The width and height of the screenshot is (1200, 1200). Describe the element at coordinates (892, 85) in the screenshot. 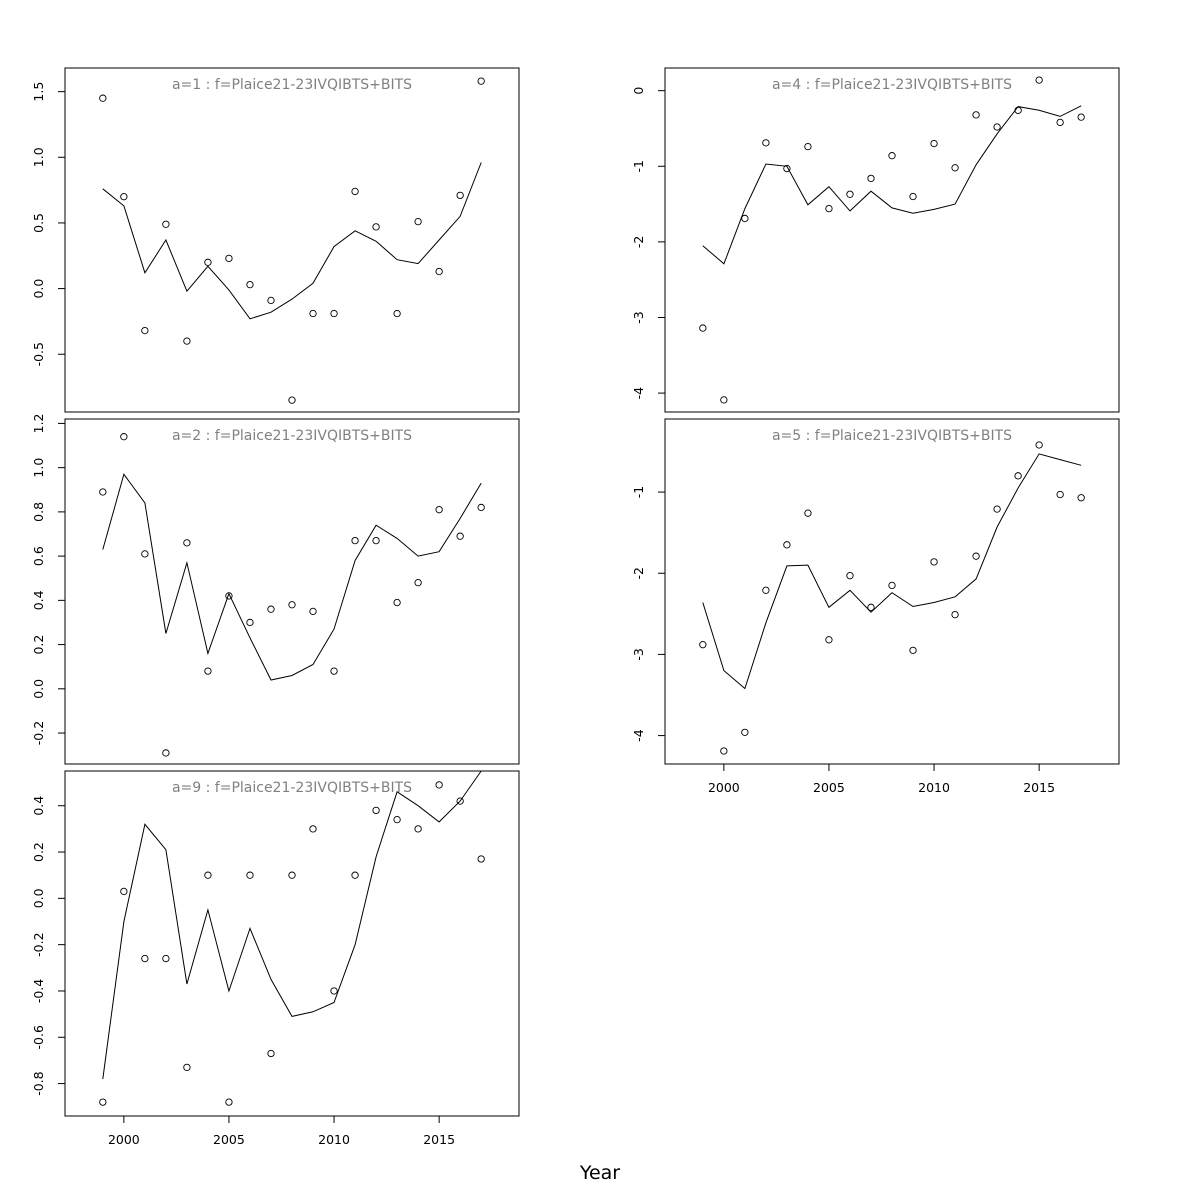

I see `panel-title: a=4 : f=Plaice21-23IVQIBTS+BITS` at that location.